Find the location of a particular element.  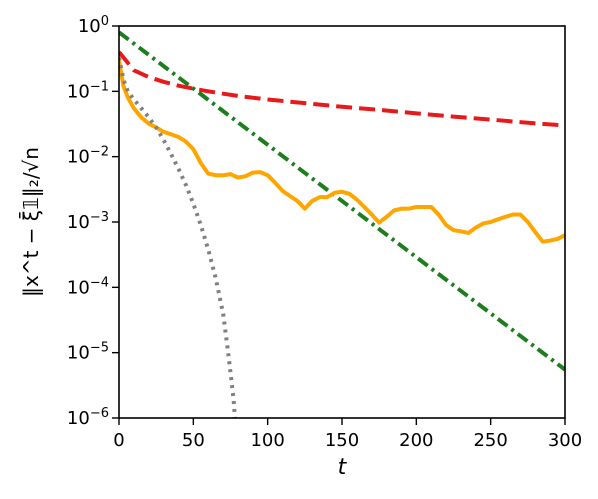

y-tick-label: 10⁻² is located at coordinates (88, 156).